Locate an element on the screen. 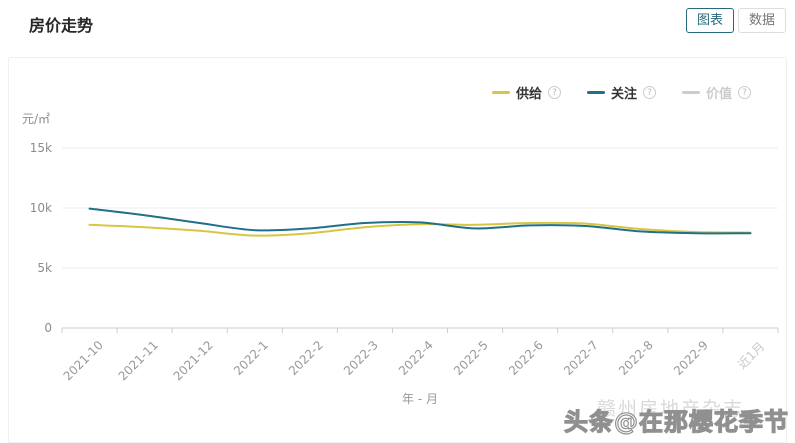  watermark-foreground-text: 头条@在那樱花季节 is located at coordinates (676, 421).